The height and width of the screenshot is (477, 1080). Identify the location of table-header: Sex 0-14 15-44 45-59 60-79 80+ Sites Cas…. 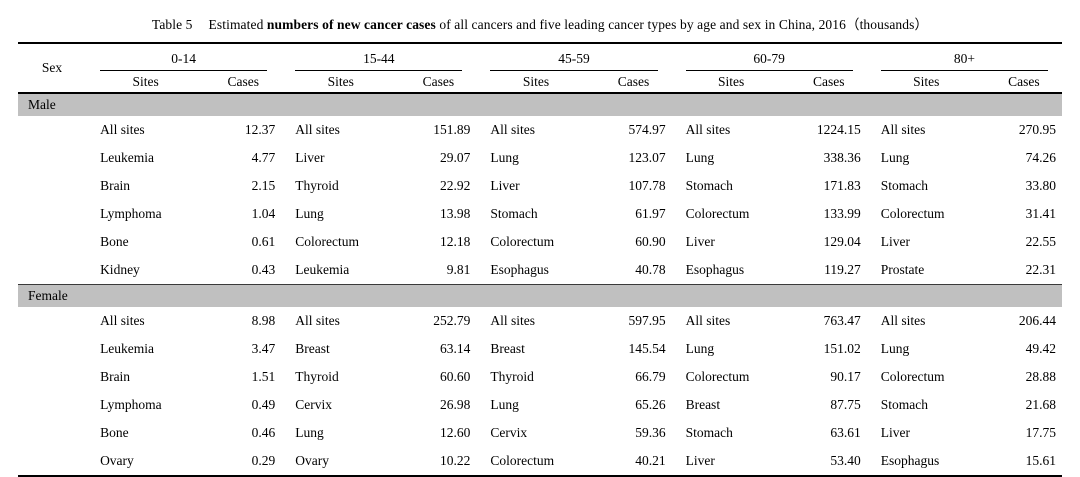
(540, 68).